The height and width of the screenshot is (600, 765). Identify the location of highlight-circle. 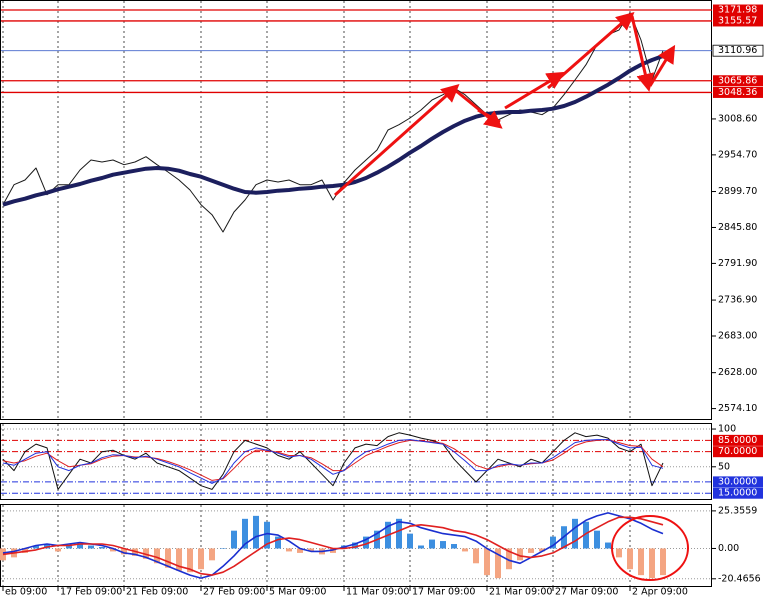
(650, 548).